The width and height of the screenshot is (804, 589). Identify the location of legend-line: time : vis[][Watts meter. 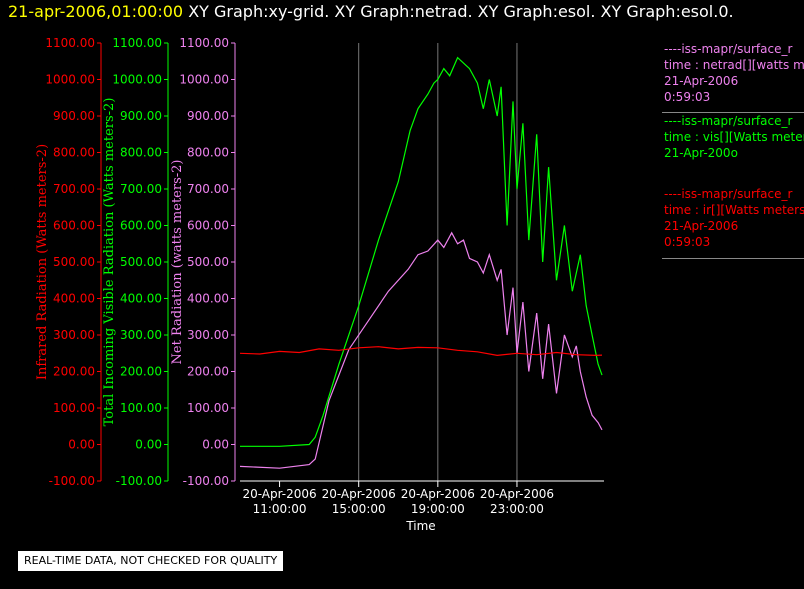
(734, 137).